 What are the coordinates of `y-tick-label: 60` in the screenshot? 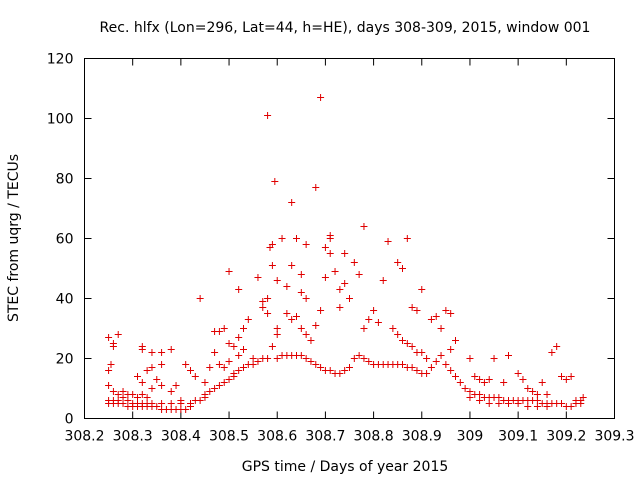 It's located at (65, 240).